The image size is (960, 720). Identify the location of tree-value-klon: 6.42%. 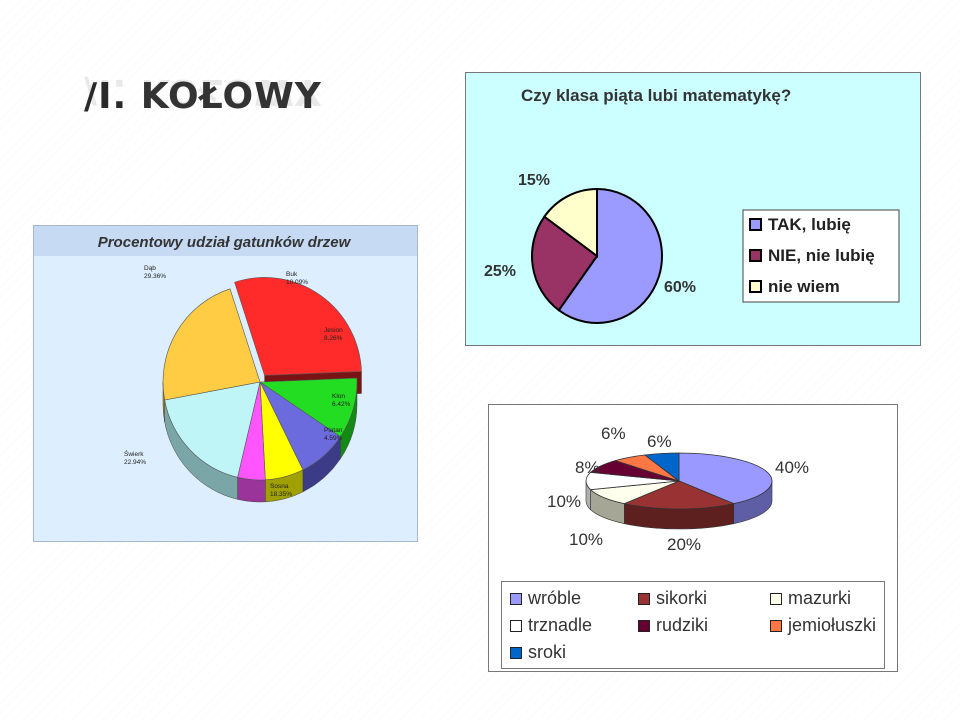
(341, 404).